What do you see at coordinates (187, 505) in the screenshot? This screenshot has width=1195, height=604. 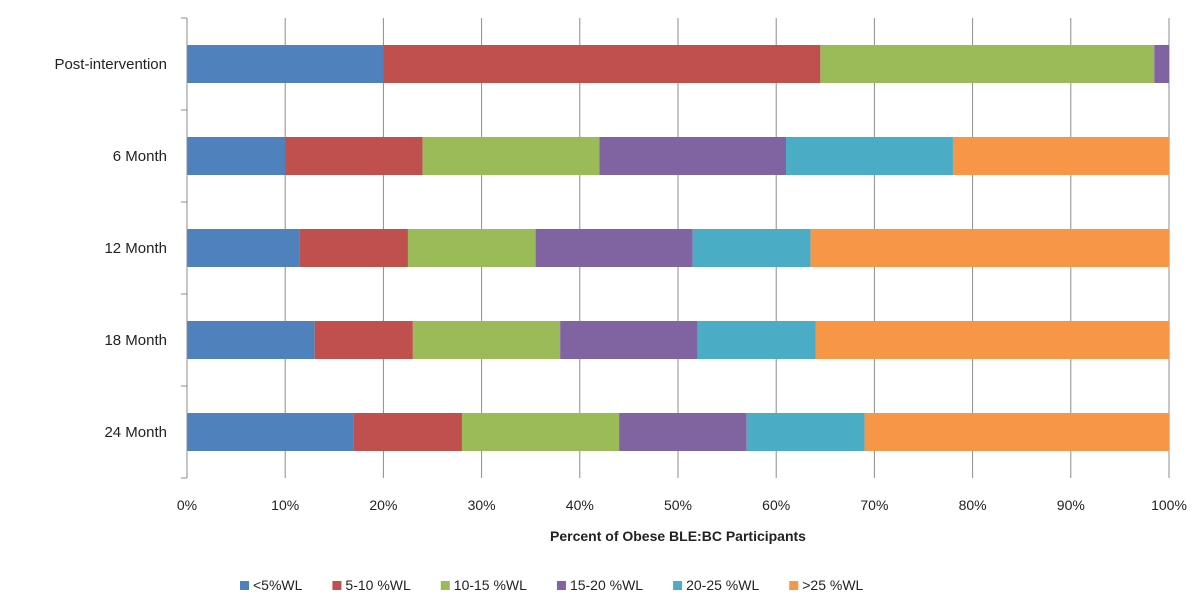 I see `x-tick-label: 0%` at bounding box center [187, 505].